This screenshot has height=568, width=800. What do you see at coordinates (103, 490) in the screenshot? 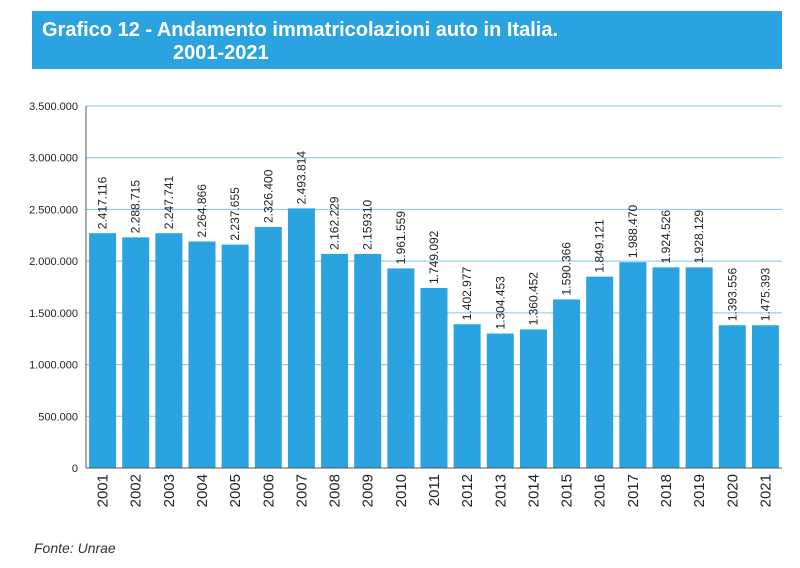
I see `x-tick-label: 2001` at bounding box center [103, 490].